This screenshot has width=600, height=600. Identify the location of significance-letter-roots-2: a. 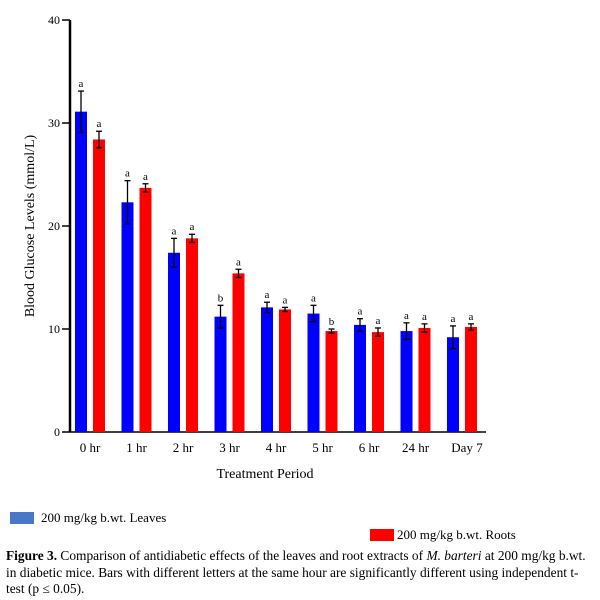
(192, 227).